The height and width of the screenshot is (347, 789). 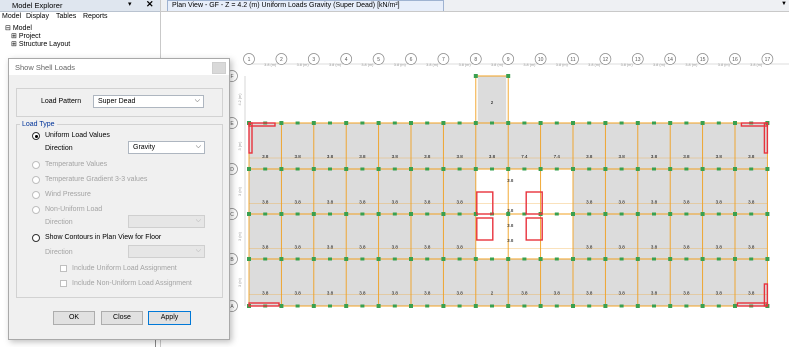 I want to click on include-non-uniform-checkbox, so click(x=63, y=283).